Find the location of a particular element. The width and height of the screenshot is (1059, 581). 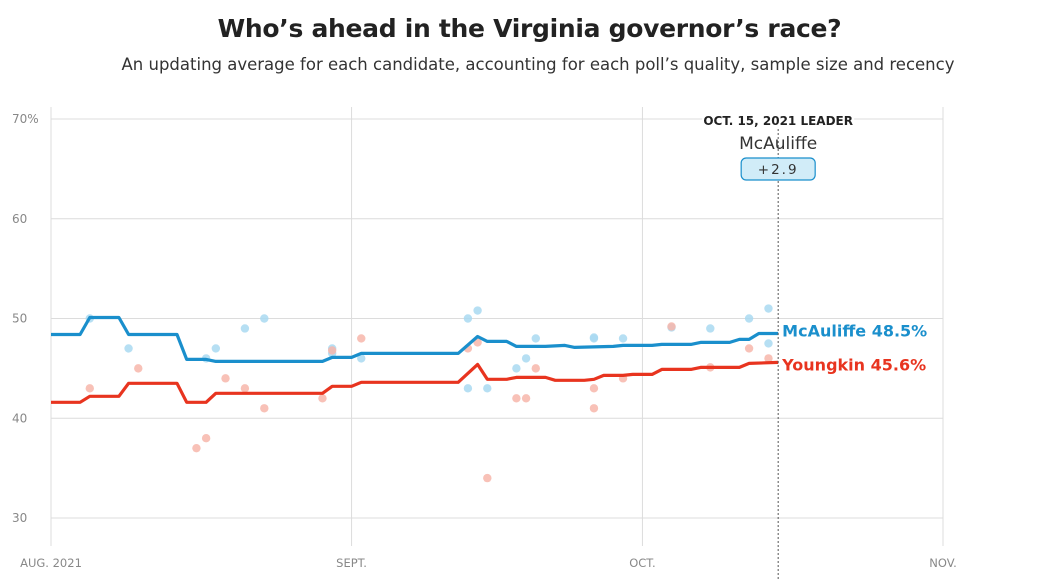

leader-heading-bg is located at coordinates (778, 120).